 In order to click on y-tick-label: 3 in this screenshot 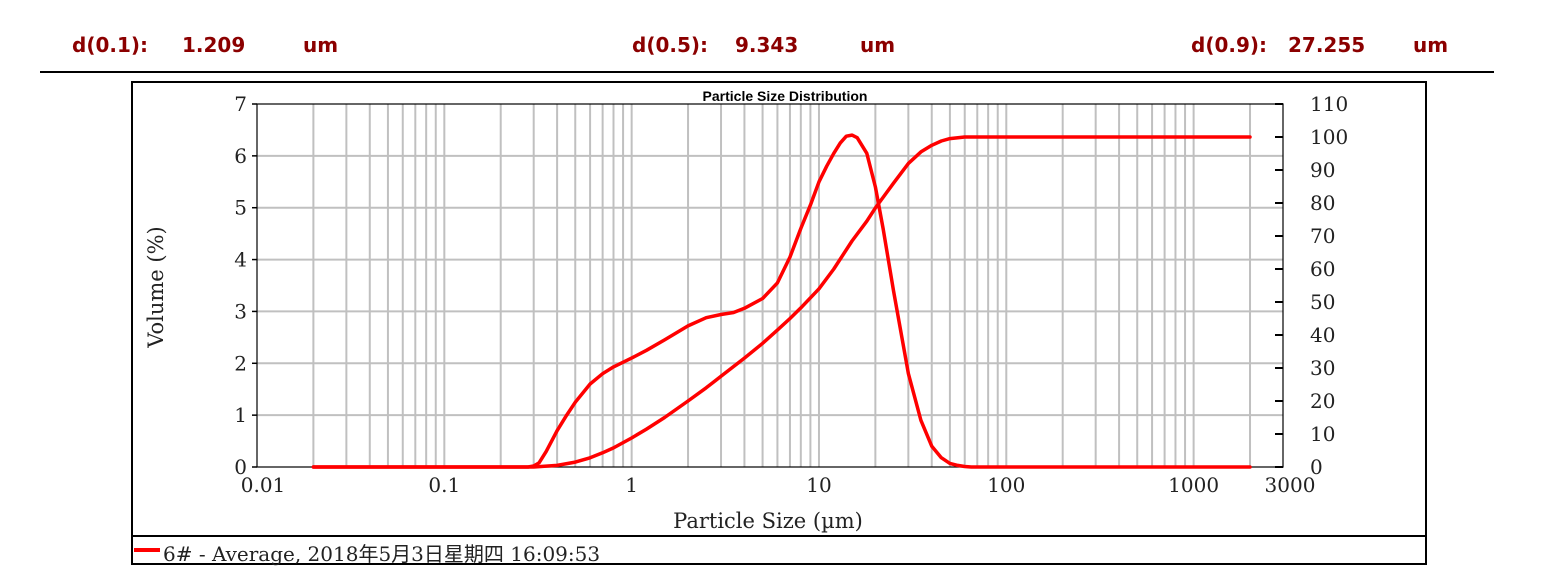, I will do `click(240, 311)`.